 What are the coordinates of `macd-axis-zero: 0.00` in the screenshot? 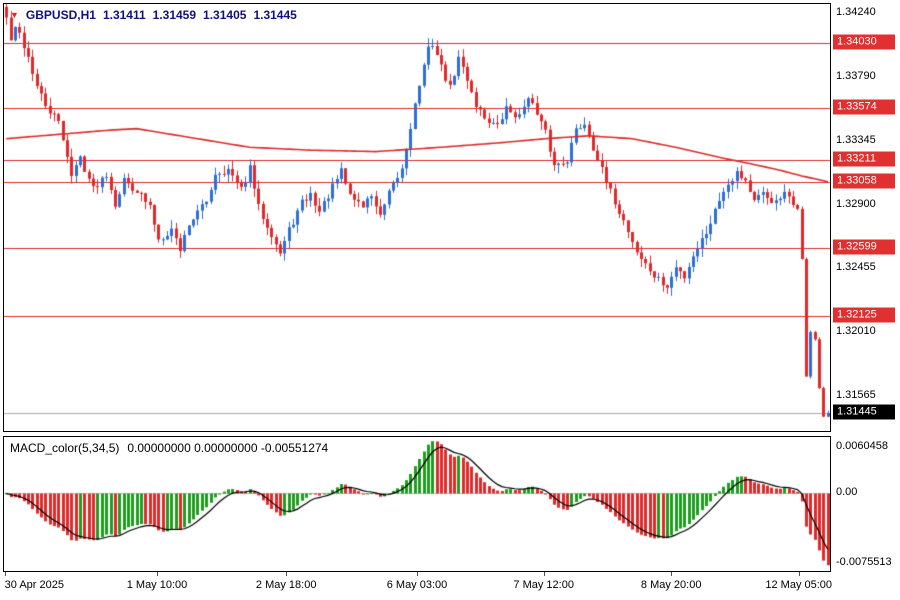 It's located at (847, 492).